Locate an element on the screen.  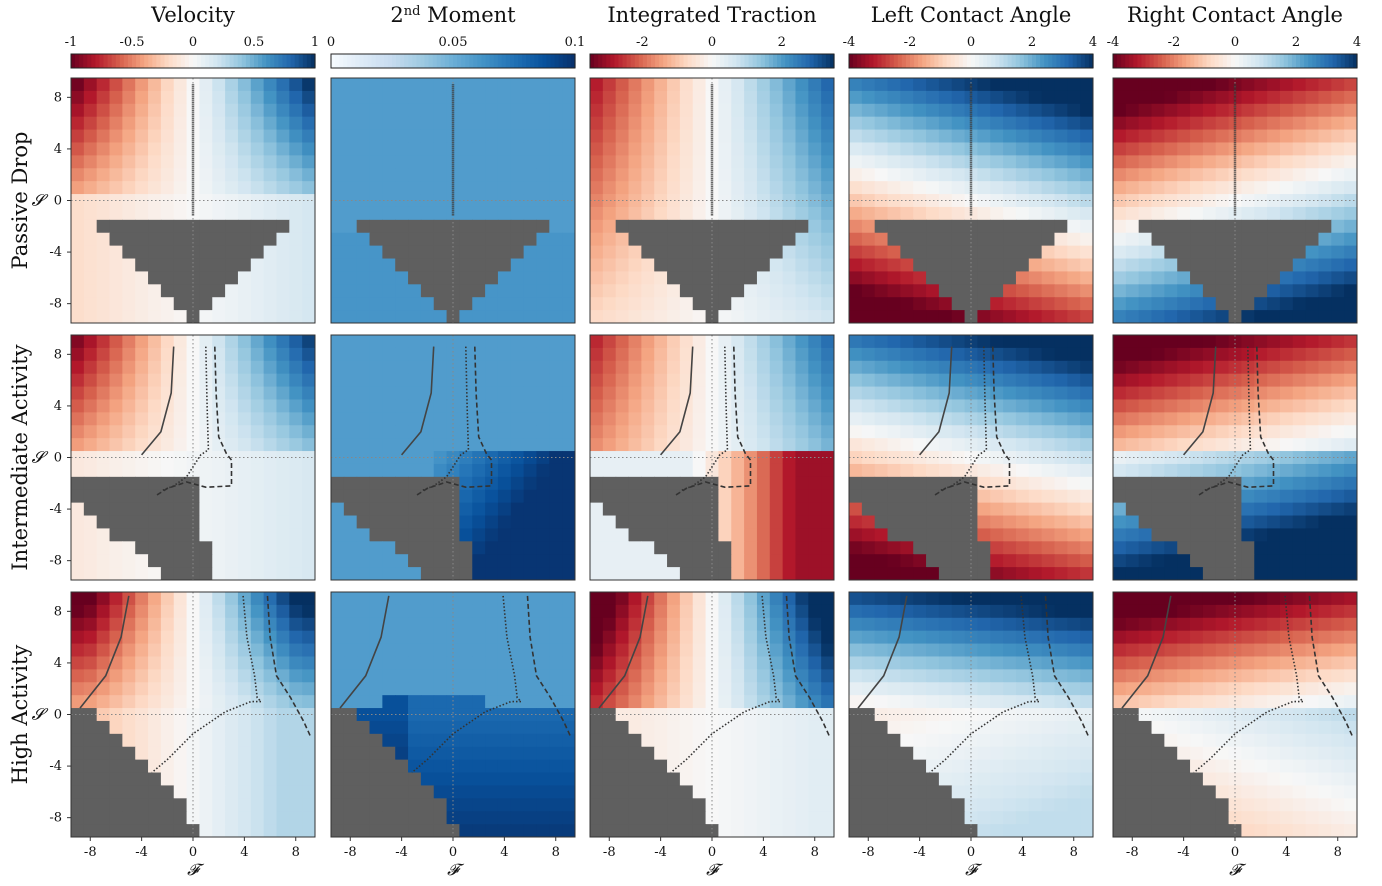
y-tick-label: 4 is located at coordinates (58, 149).